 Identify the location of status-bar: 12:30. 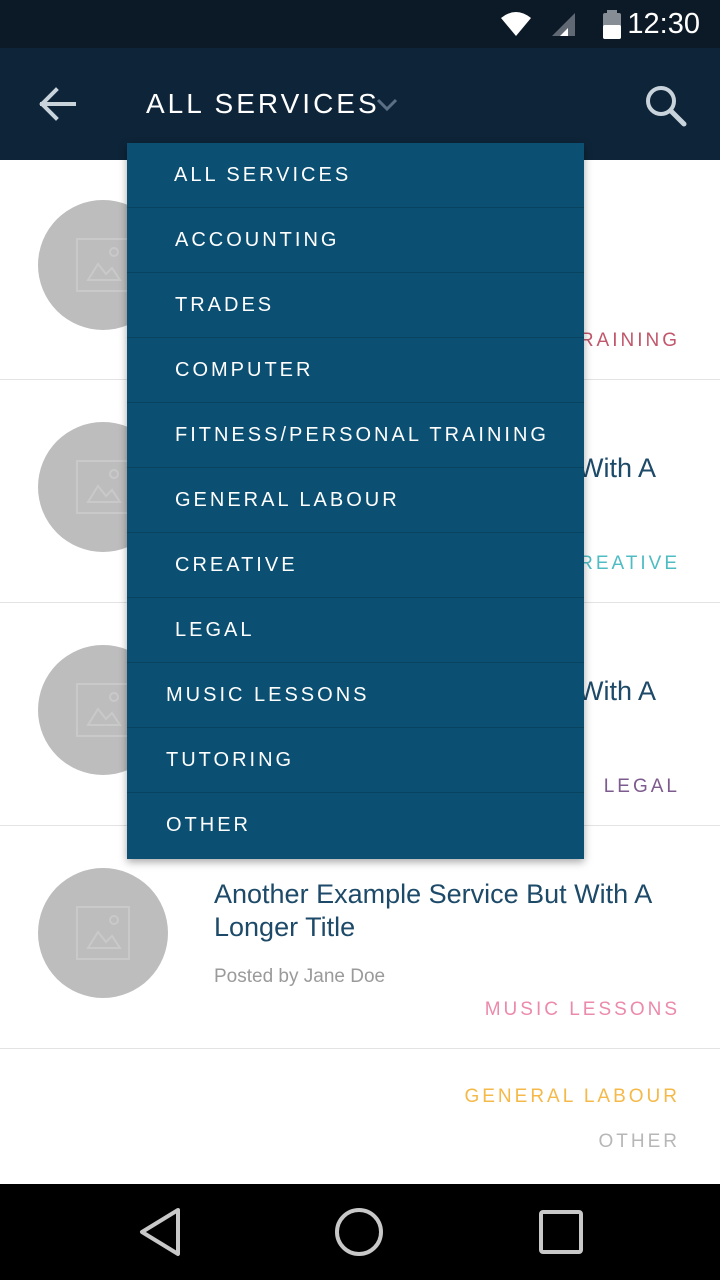
(360, 24).